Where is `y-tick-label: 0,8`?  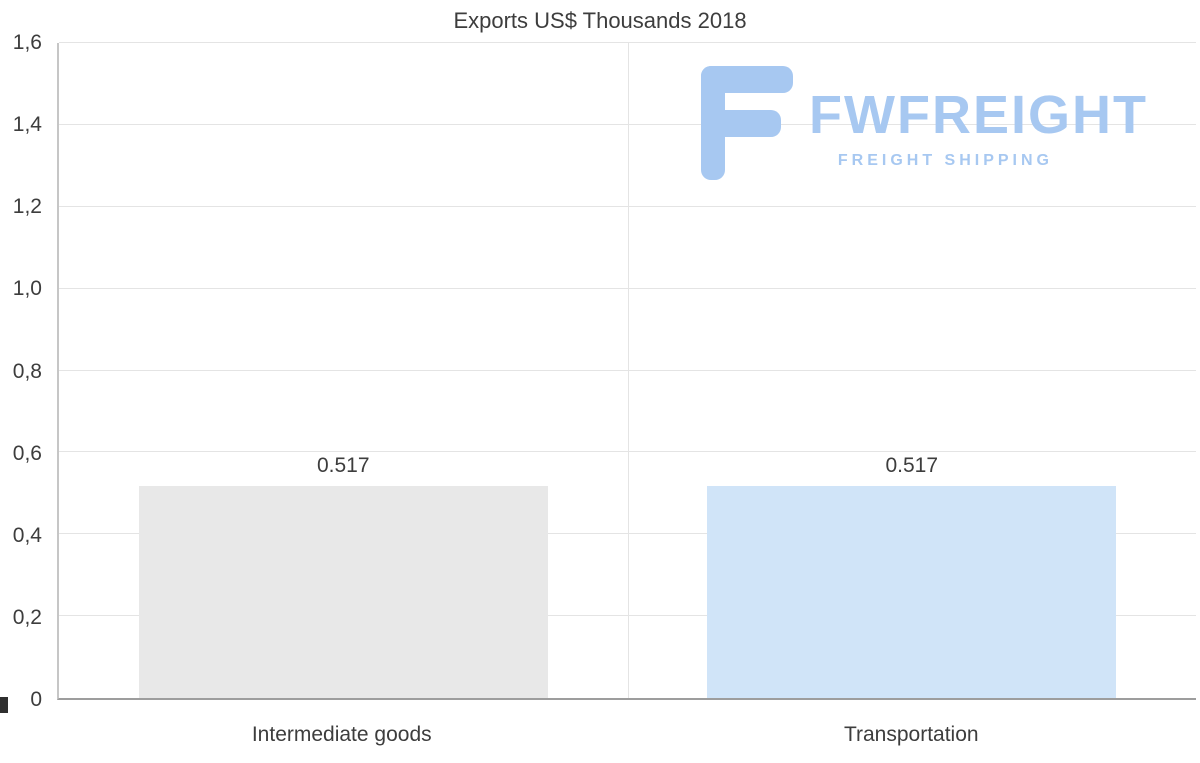 y-tick-label: 0,8 is located at coordinates (27, 371).